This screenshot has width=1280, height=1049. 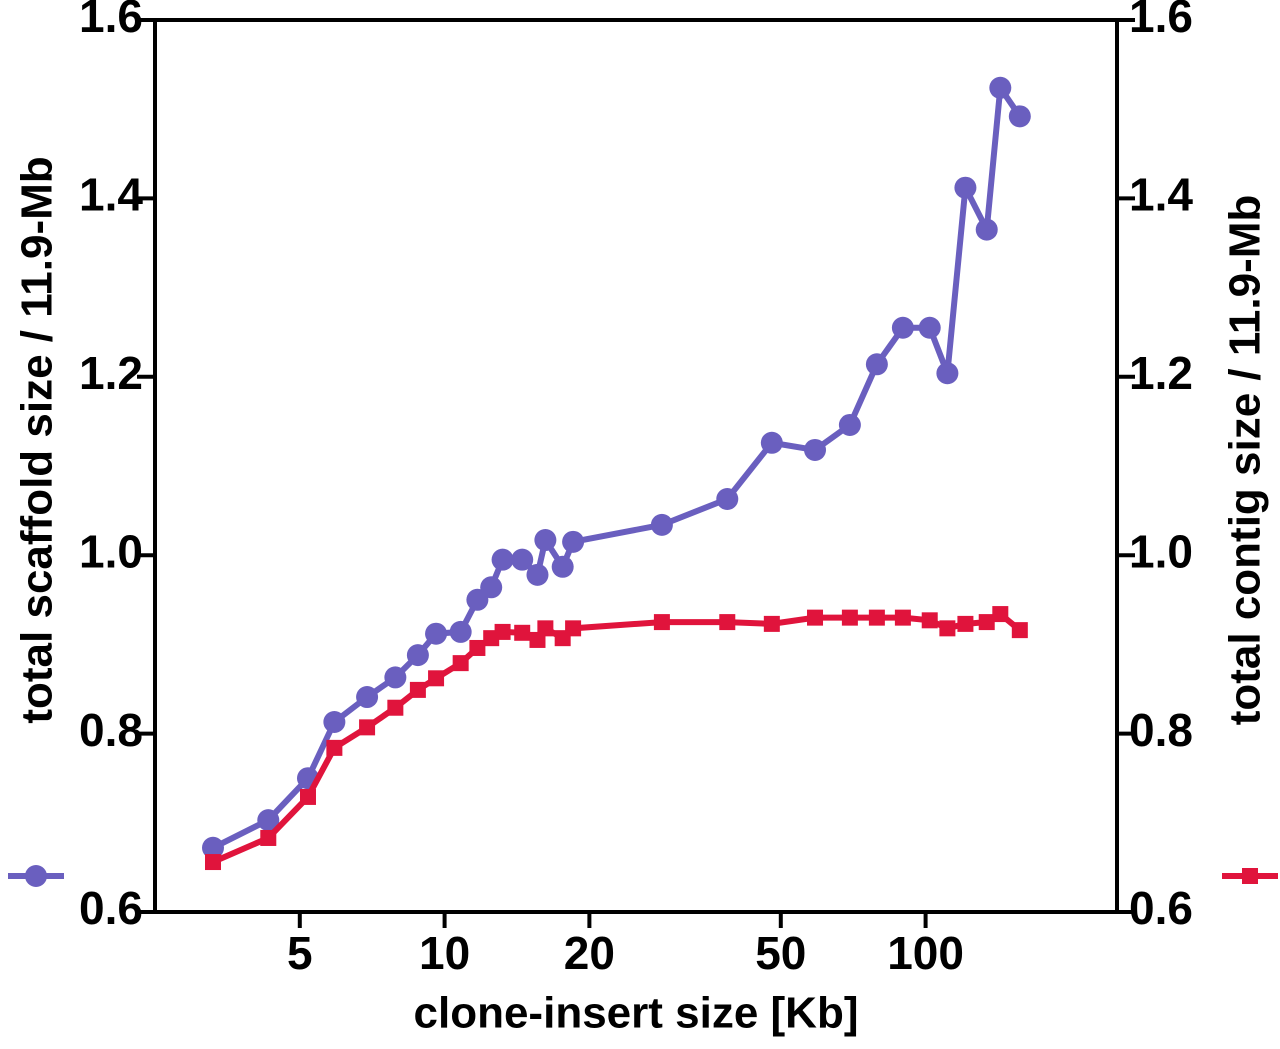 What do you see at coordinates (111, 551) in the screenshot?
I see `y-tick-label: 1.0` at bounding box center [111, 551].